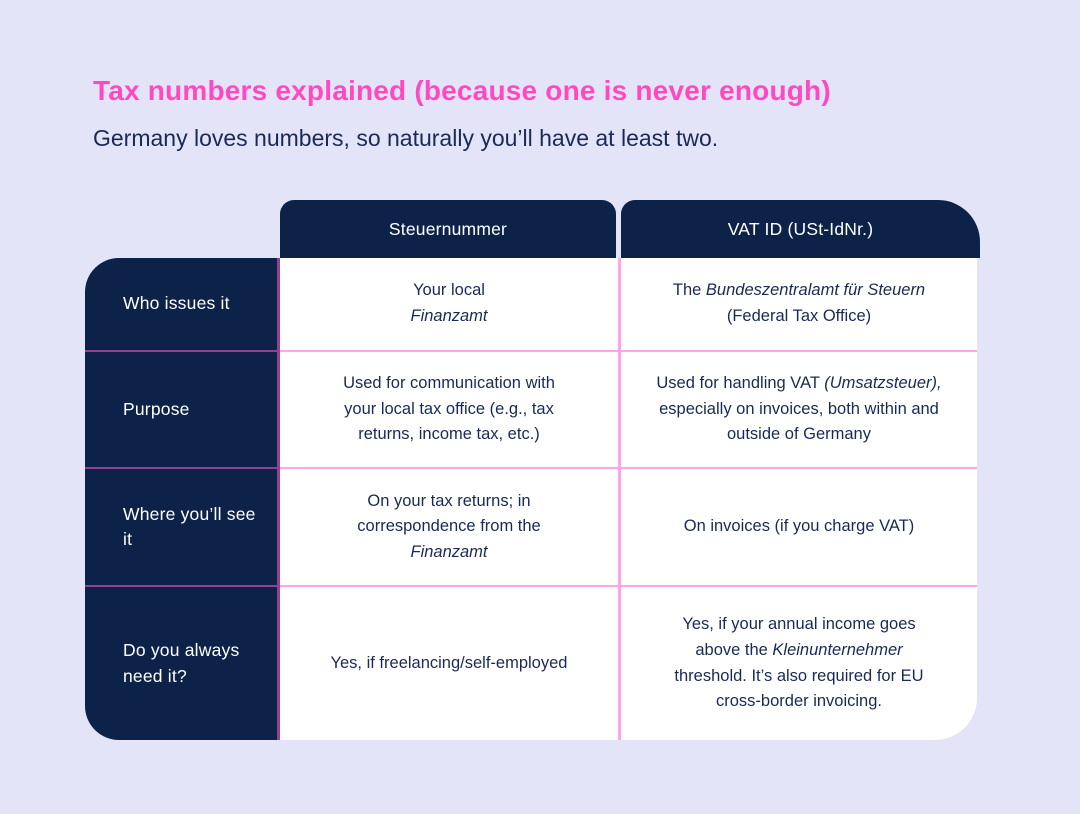 The height and width of the screenshot is (814, 1080). What do you see at coordinates (448, 229) in the screenshot?
I see `column-header-1: Steuernummer` at bounding box center [448, 229].